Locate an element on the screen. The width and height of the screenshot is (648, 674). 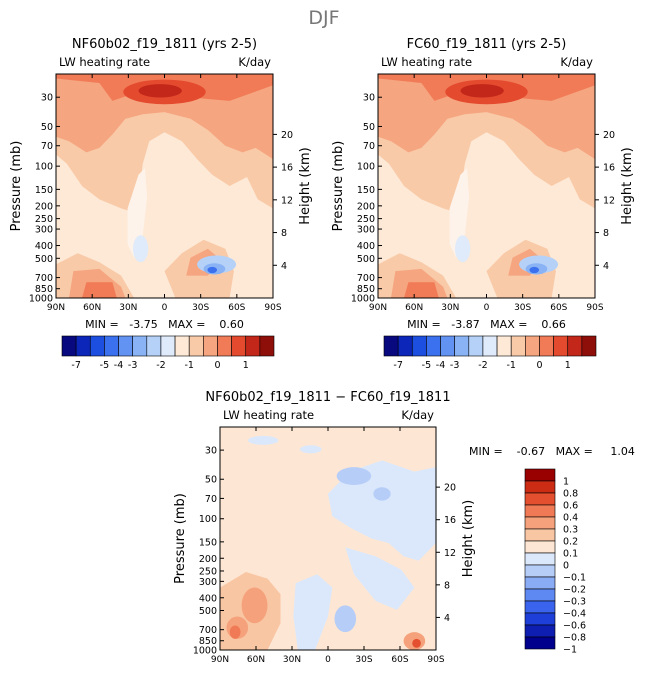
x-tick-label: 90N is located at coordinates (220, 660).